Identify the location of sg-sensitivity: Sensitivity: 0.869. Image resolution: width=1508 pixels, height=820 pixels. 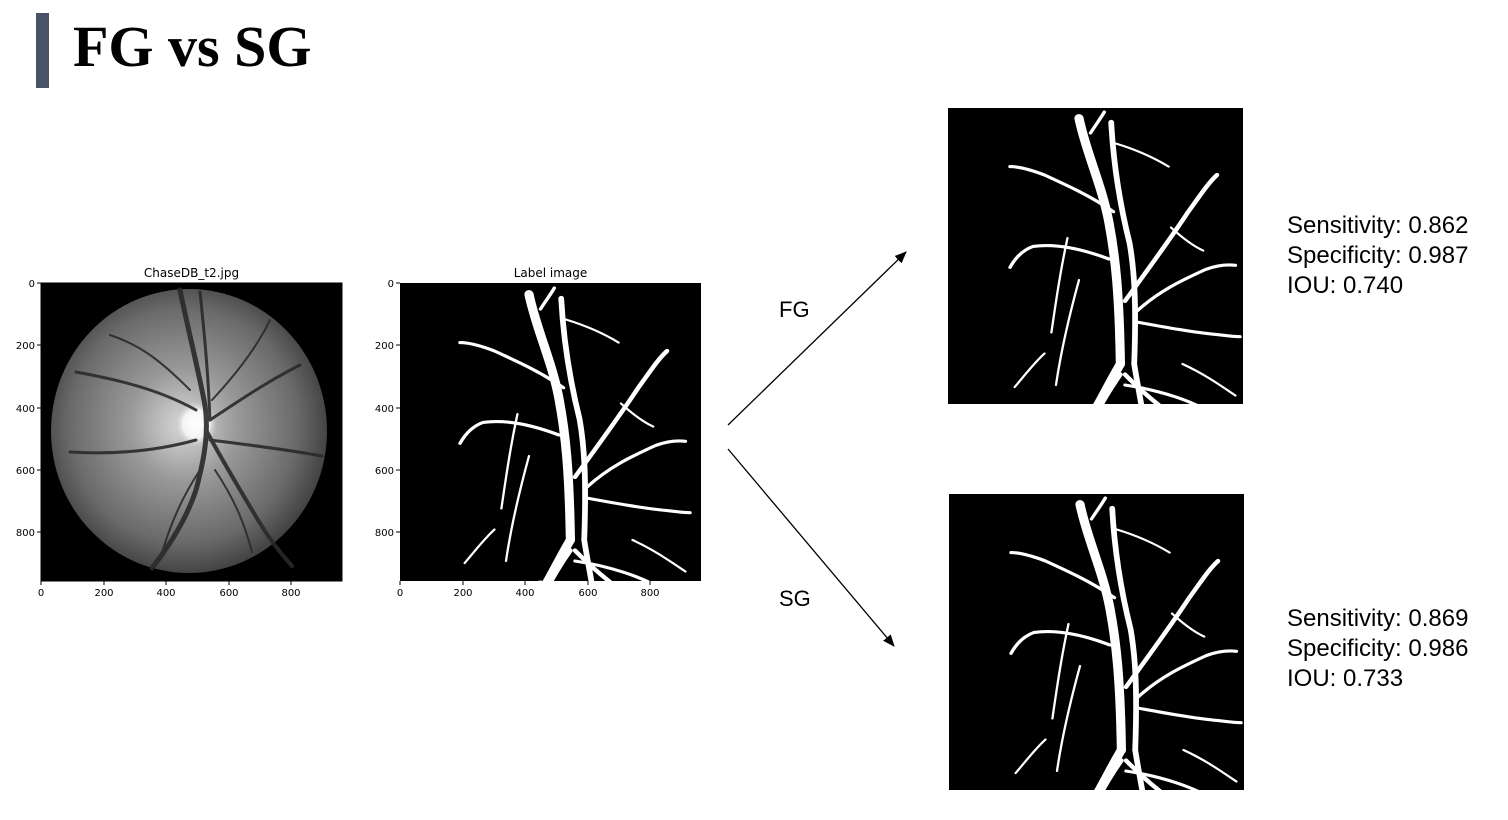
(1378, 618).